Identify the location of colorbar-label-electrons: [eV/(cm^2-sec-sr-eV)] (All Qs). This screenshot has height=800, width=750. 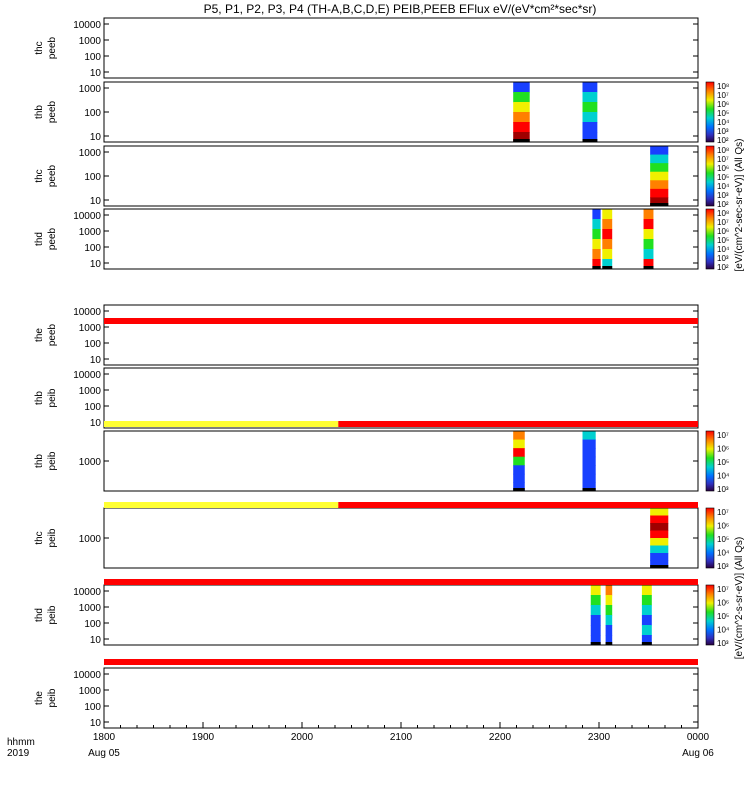
(739, 204).